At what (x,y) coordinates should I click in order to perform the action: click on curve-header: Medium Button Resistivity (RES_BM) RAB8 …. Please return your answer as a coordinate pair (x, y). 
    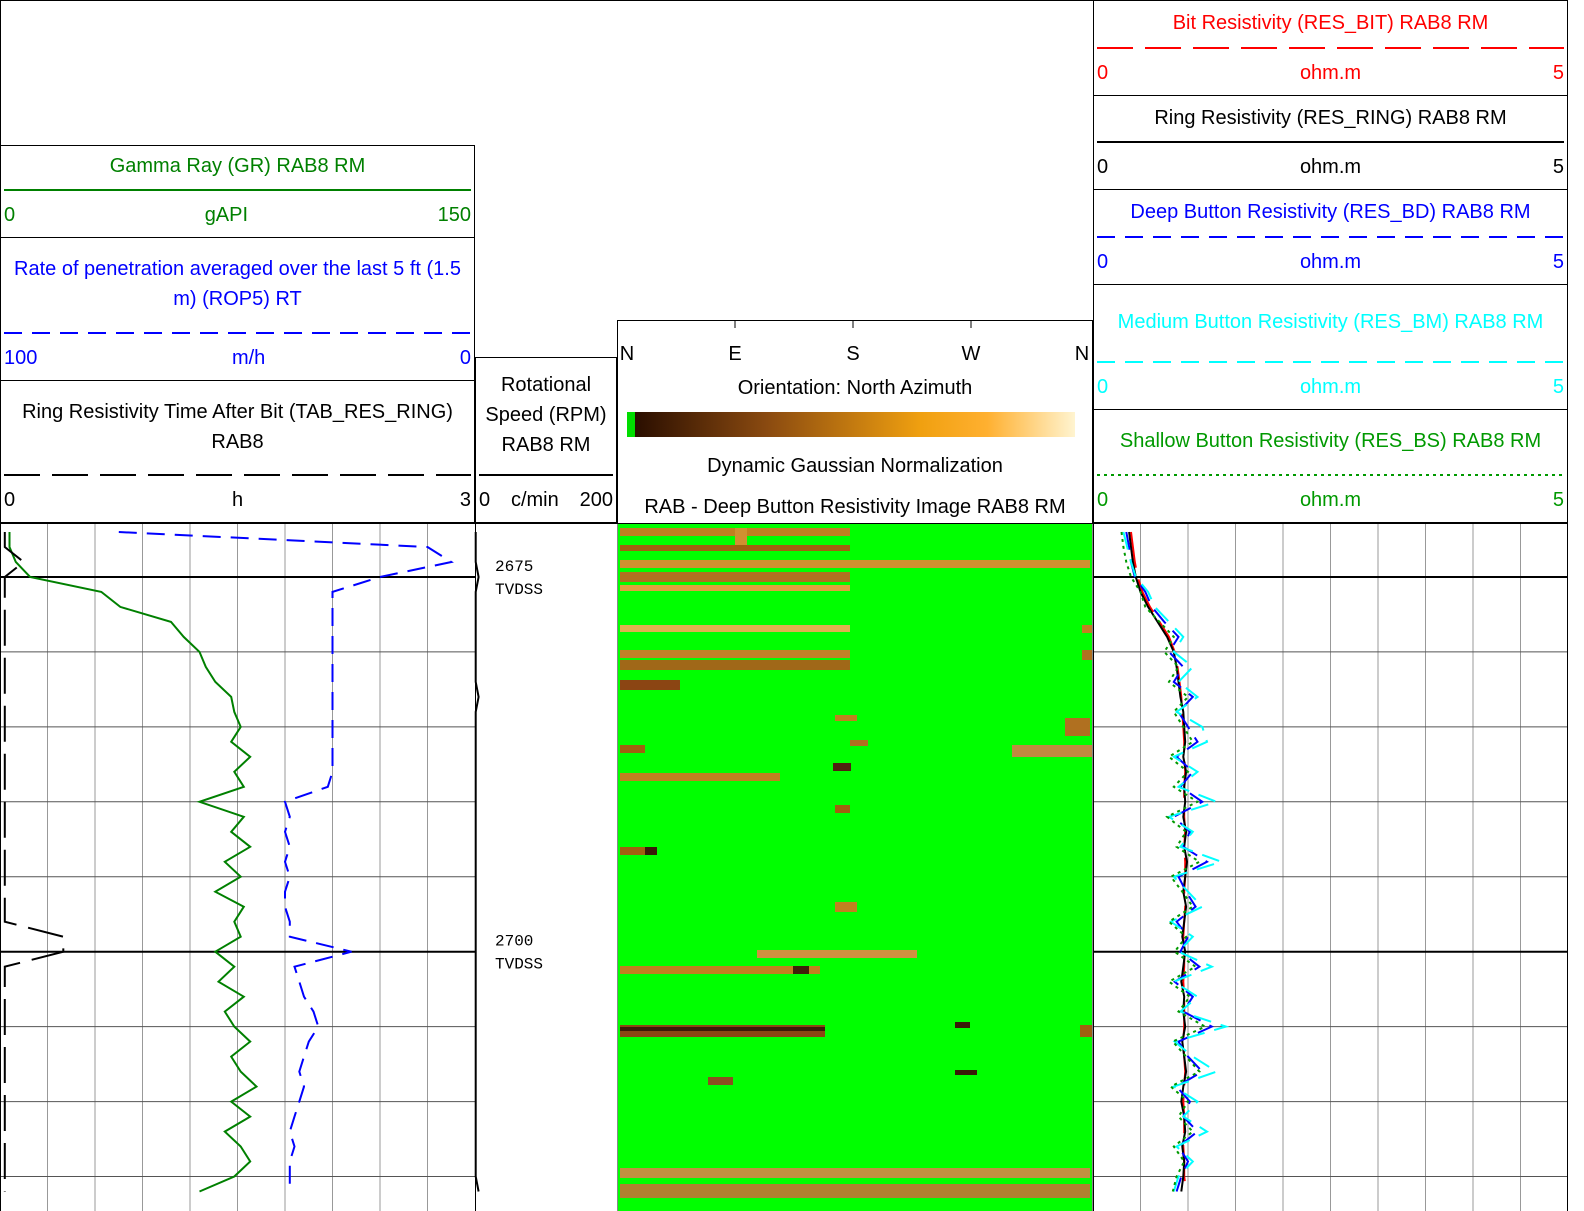
    Looking at the image, I should click on (1330, 347).